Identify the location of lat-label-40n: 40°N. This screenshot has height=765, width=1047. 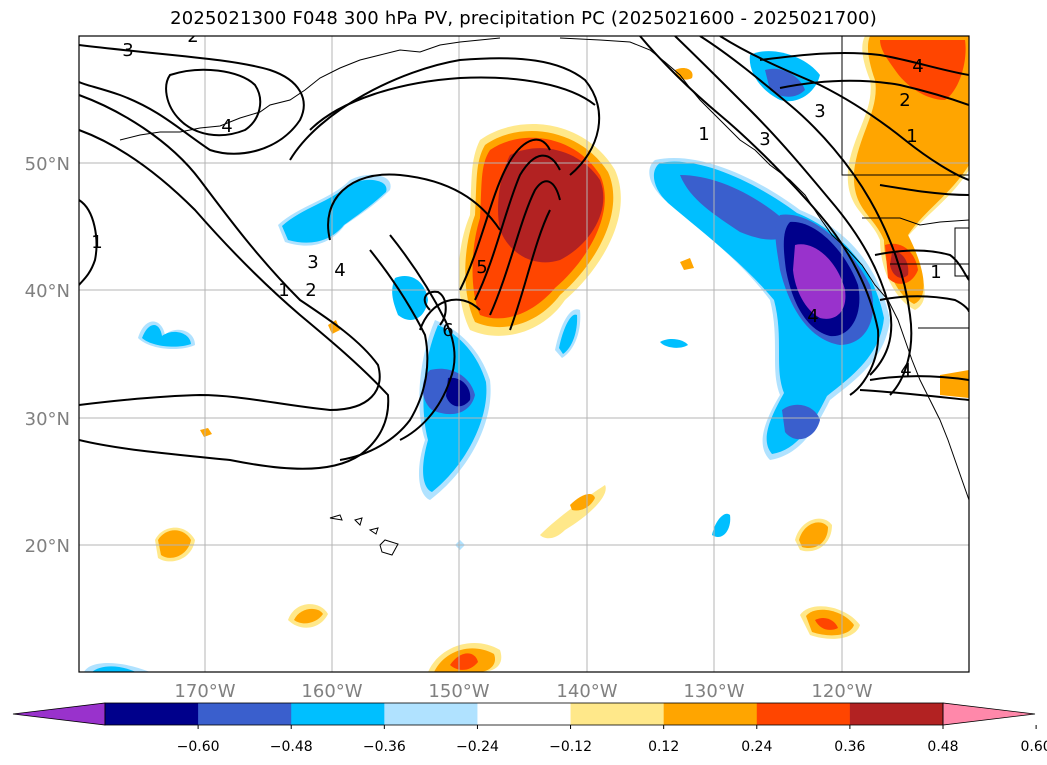
(47, 291).